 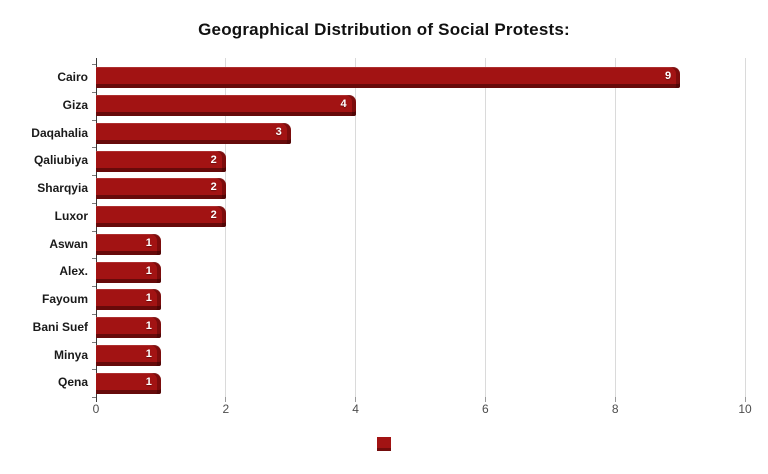 What do you see at coordinates (278, 131) in the screenshot?
I see `bar-value-label: 3` at bounding box center [278, 131].